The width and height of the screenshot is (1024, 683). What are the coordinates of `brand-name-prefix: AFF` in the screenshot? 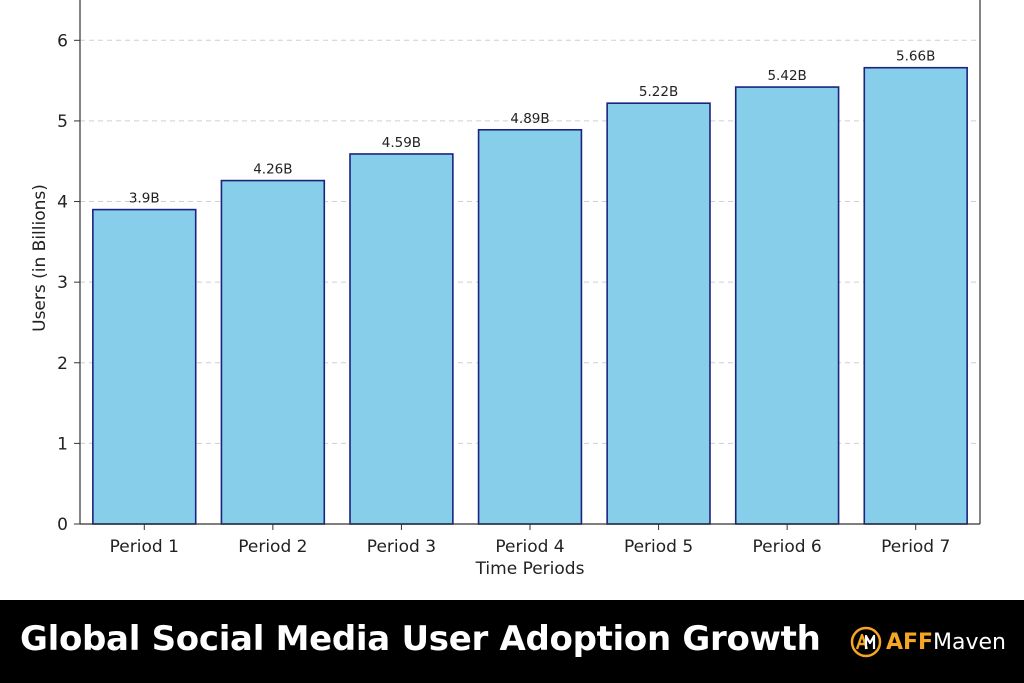 It's located at (909, 642).